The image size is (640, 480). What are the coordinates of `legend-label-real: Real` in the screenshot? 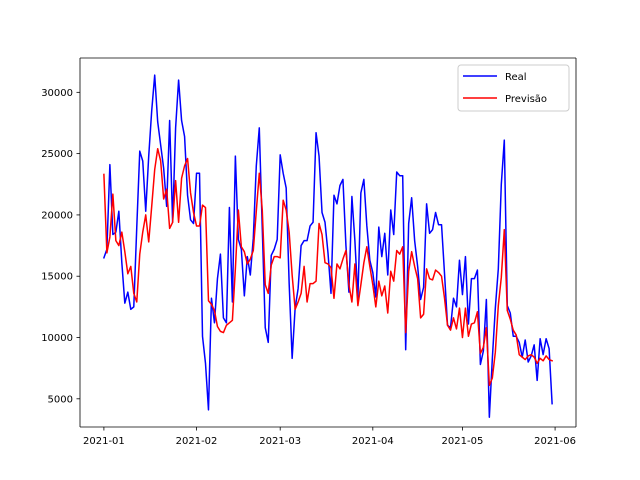 It's located at (516, 77).